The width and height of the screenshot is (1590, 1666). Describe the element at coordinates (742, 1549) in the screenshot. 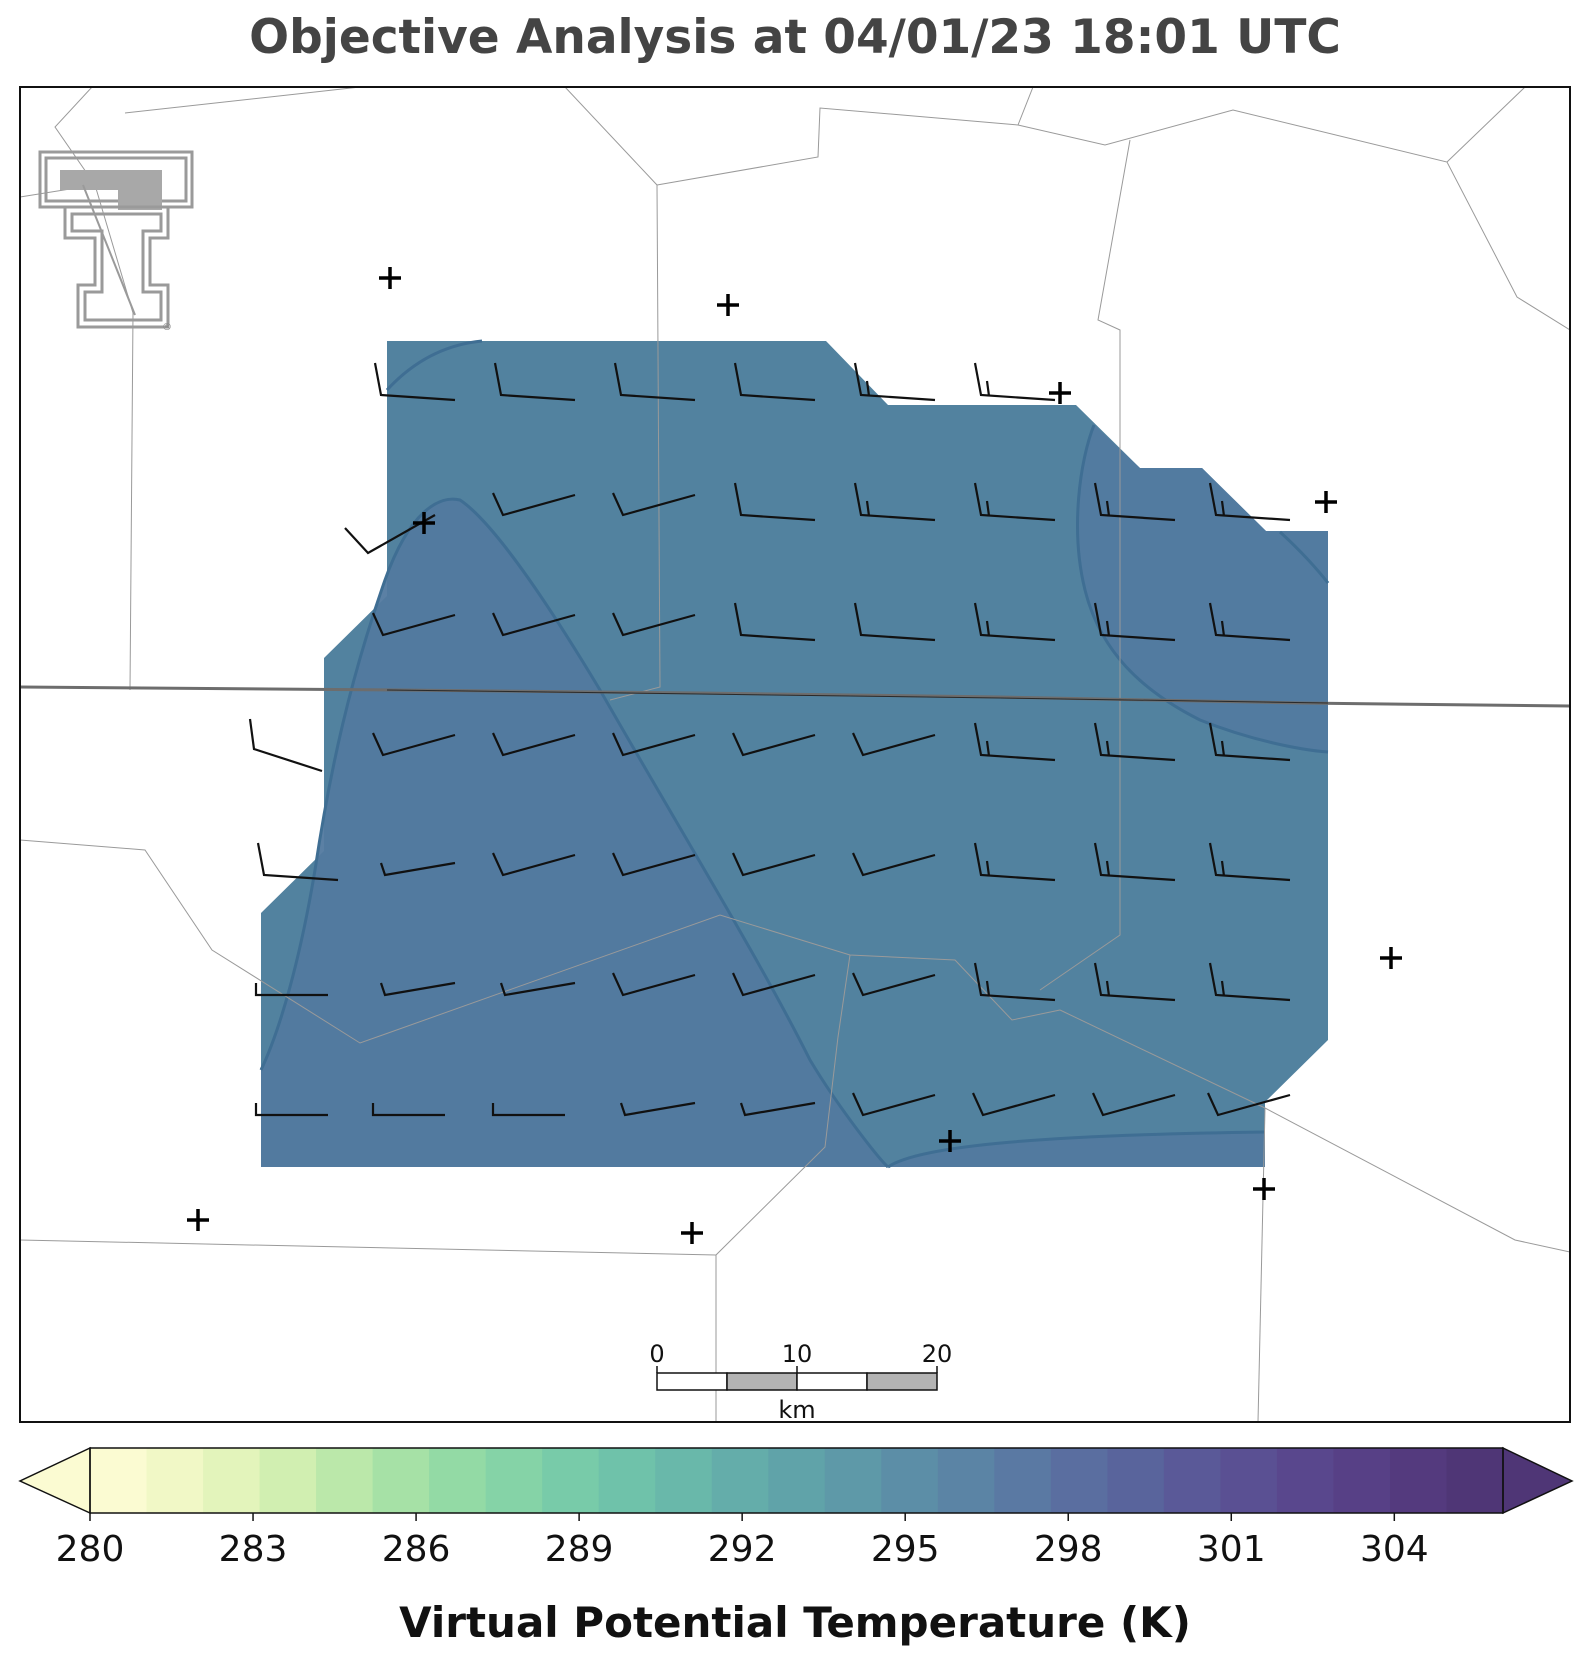

I see `colorbar-tick-label: 292` at that location.